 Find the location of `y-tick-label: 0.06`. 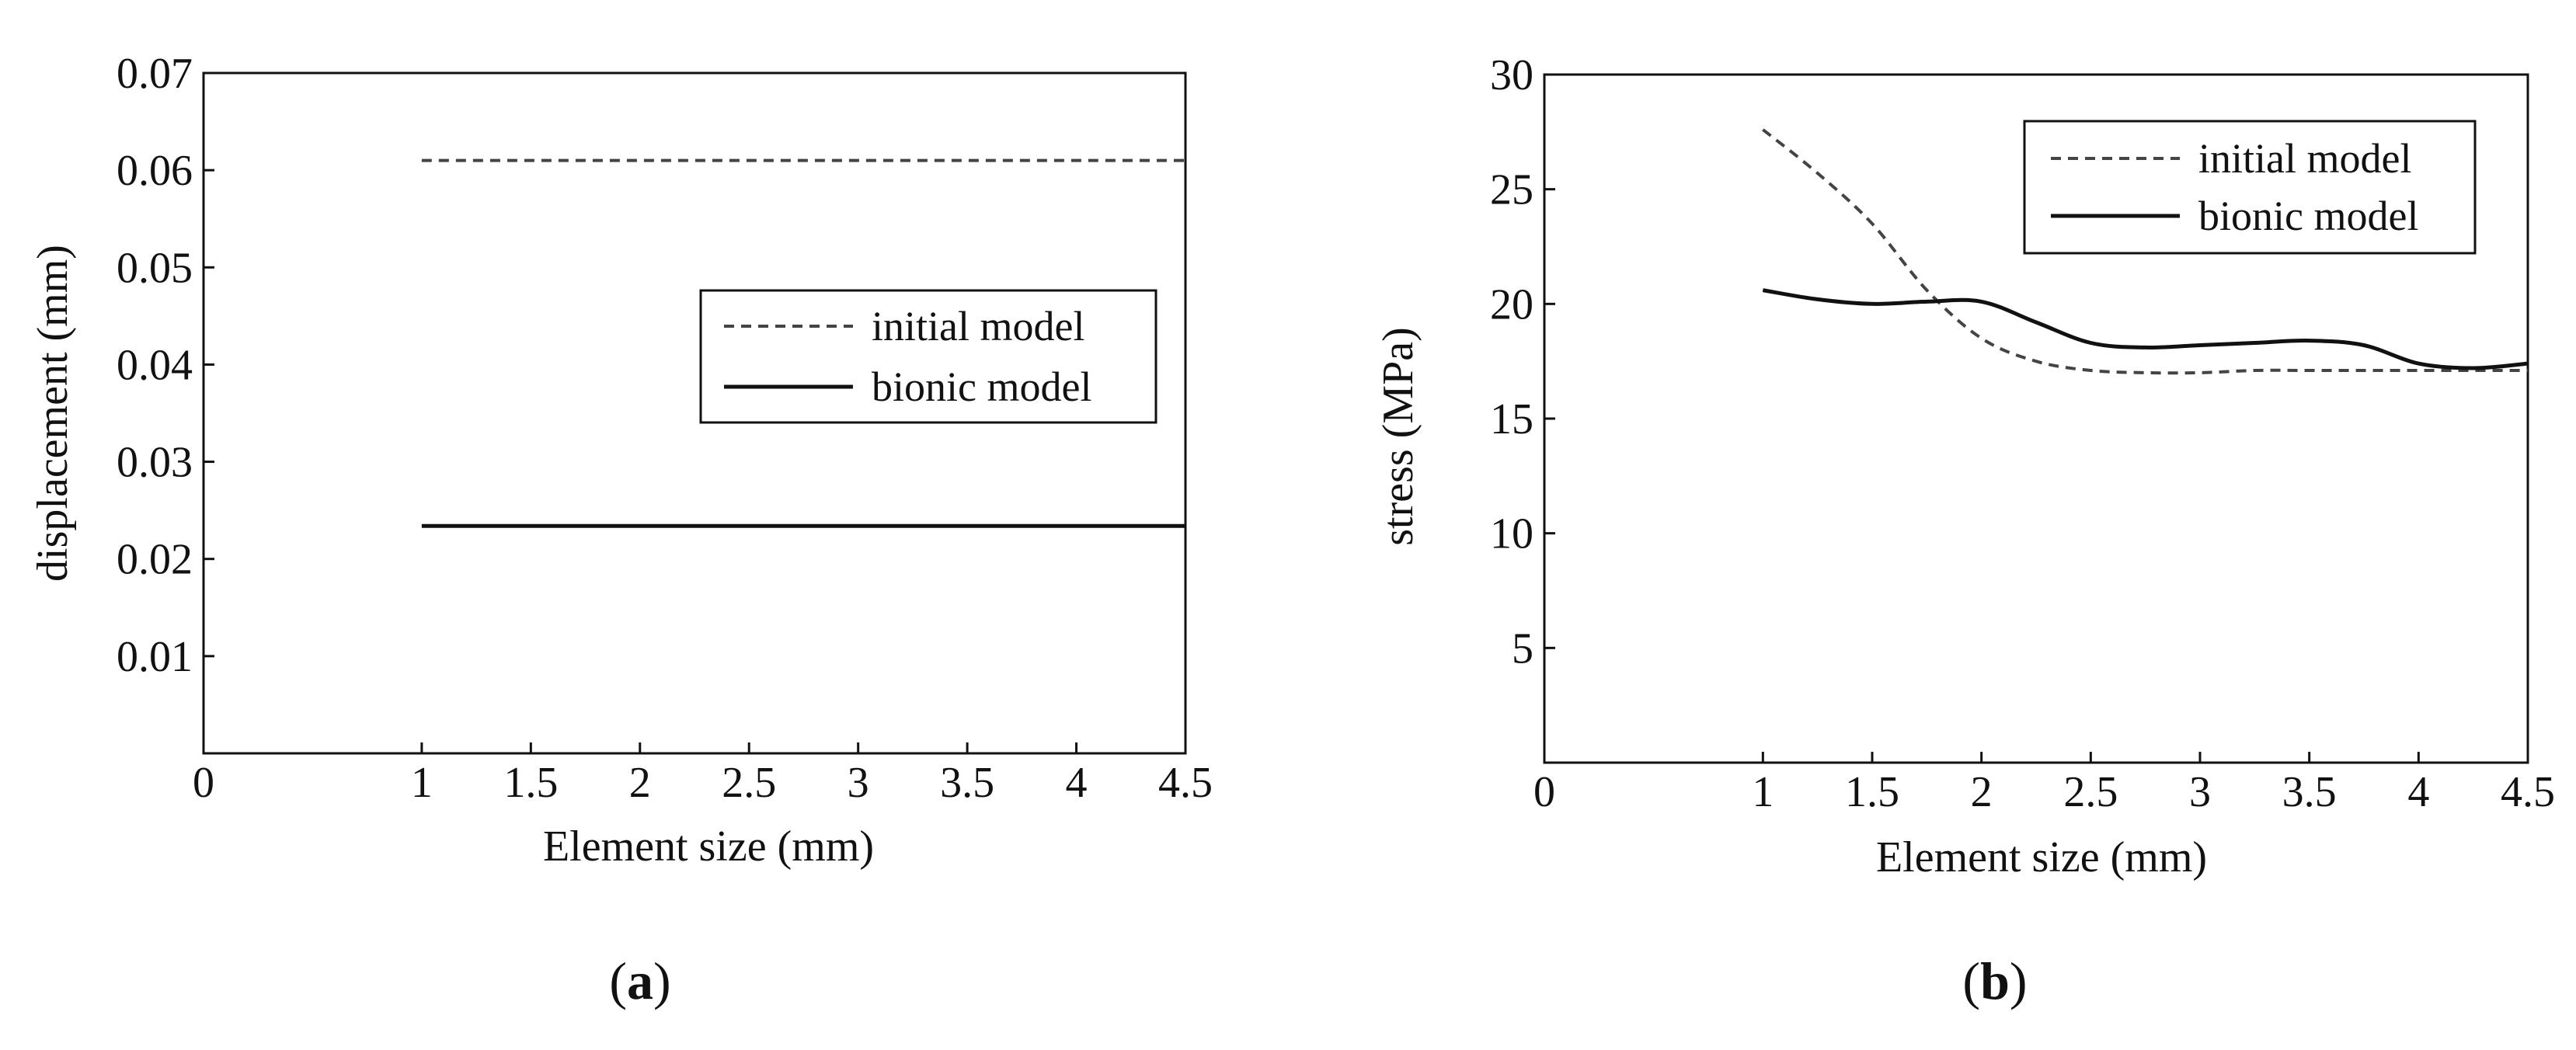

y-tick-label: 0.06 is located at coordinates (155, 171).